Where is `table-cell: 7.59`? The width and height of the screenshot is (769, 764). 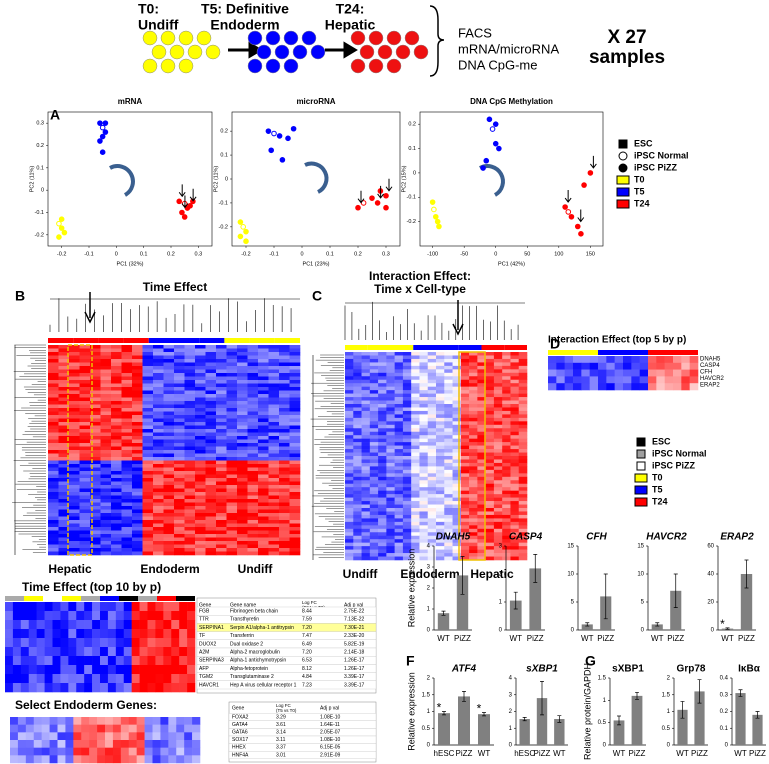
table-cell: 7.59 is located at coordinates (307, 620).